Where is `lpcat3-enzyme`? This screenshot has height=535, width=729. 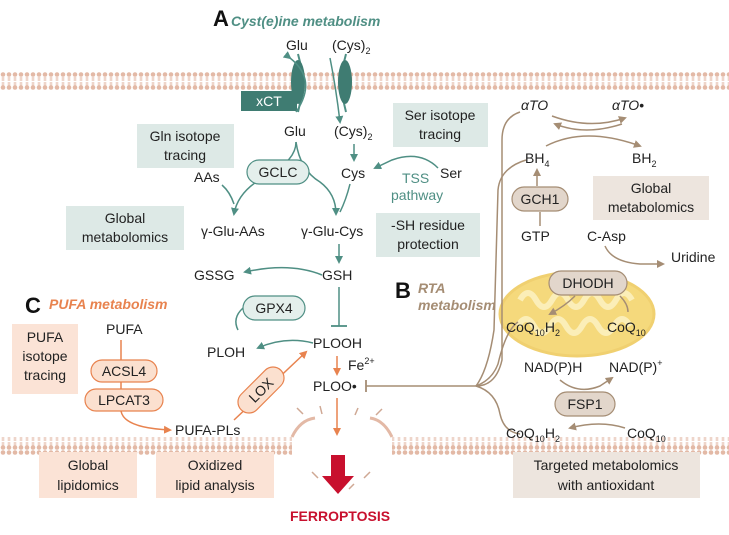 lpcat3-enzyme is located at coordinates (124, 400).